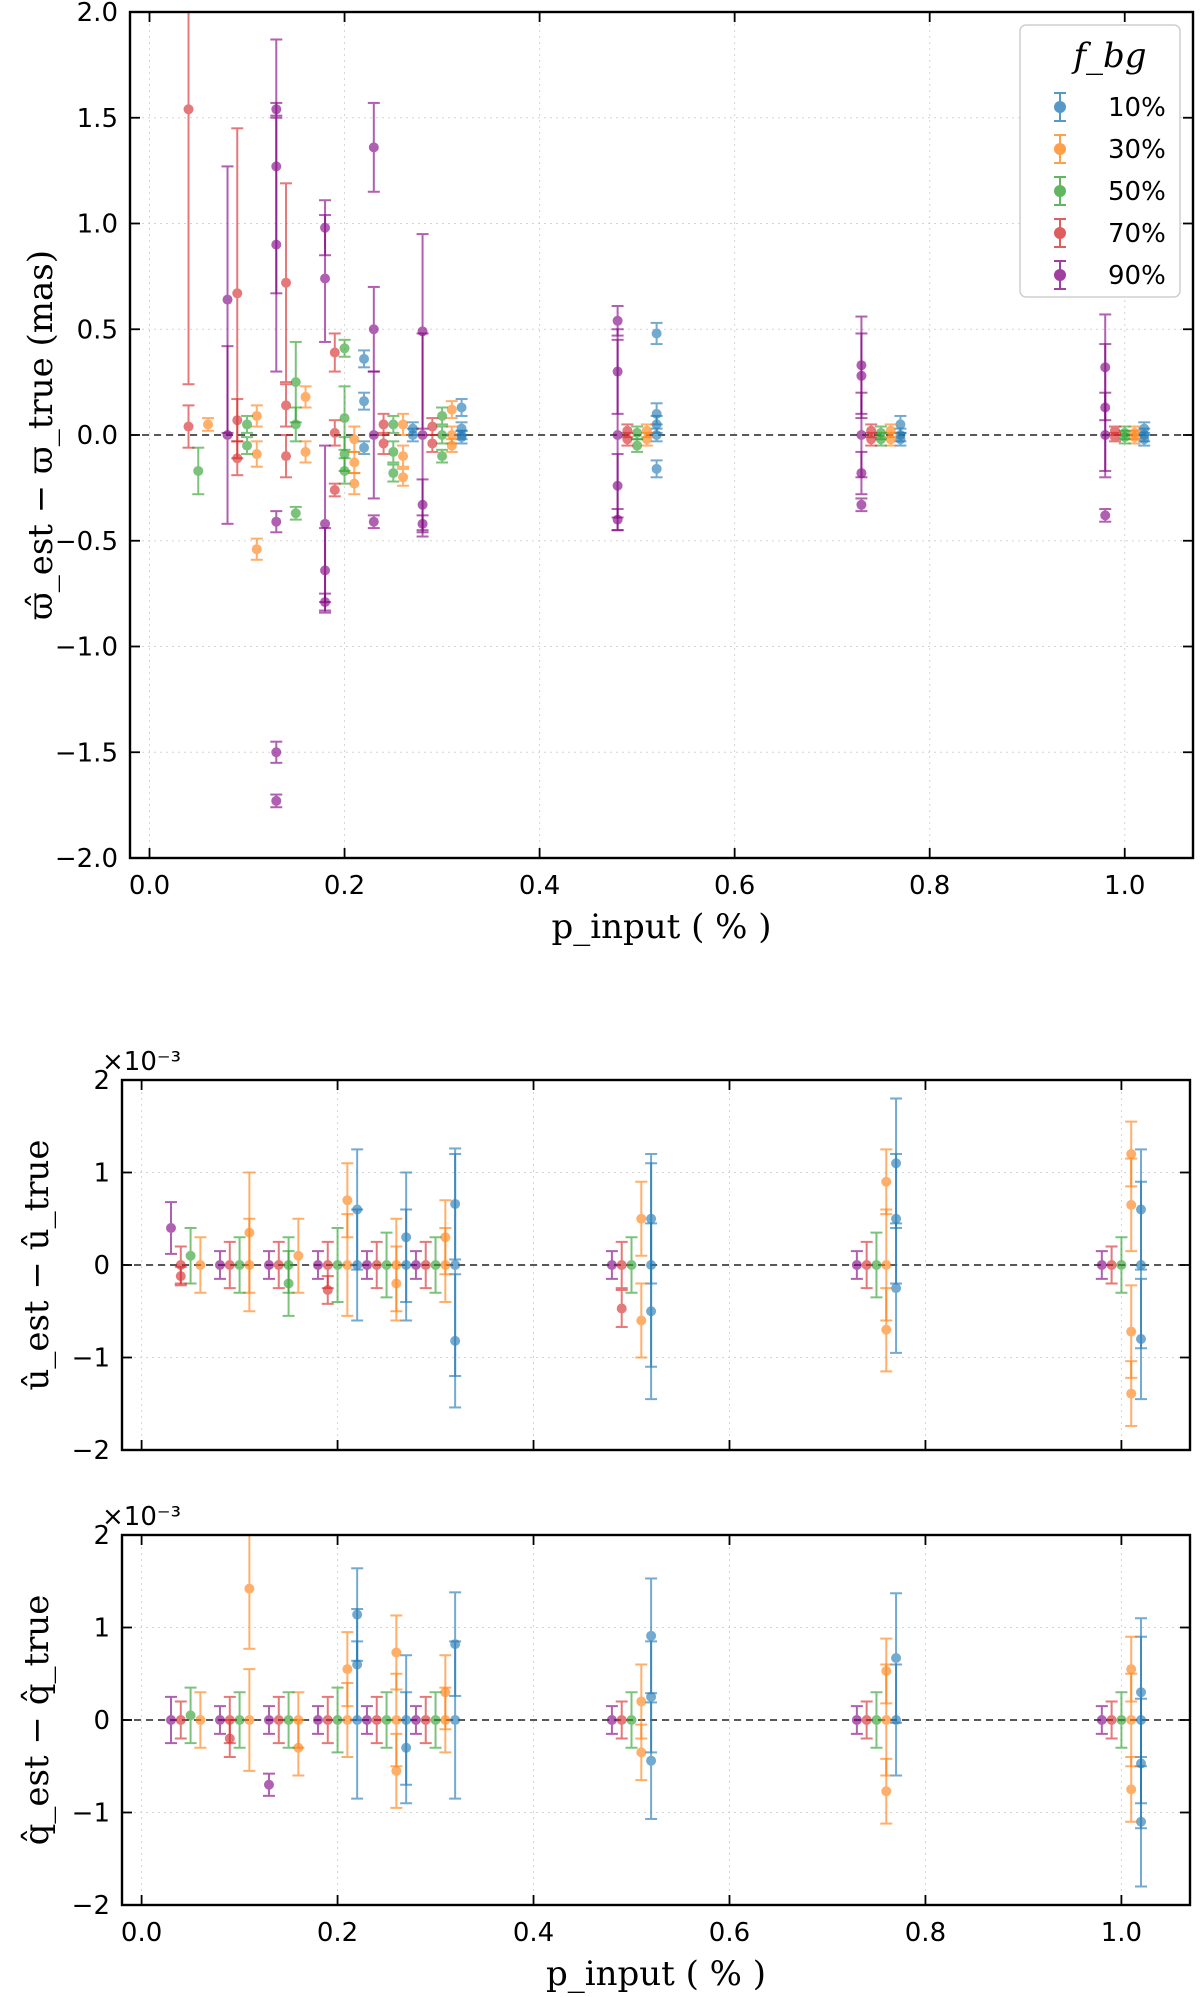 The width and height of the screenshot is (1200, 1997). What do you see at coordinates (41, 435) in the screenshot?
I see `y-axis-label: ϖ̂_est − ϖ_true (mas)` at bounding box center [41, 435].